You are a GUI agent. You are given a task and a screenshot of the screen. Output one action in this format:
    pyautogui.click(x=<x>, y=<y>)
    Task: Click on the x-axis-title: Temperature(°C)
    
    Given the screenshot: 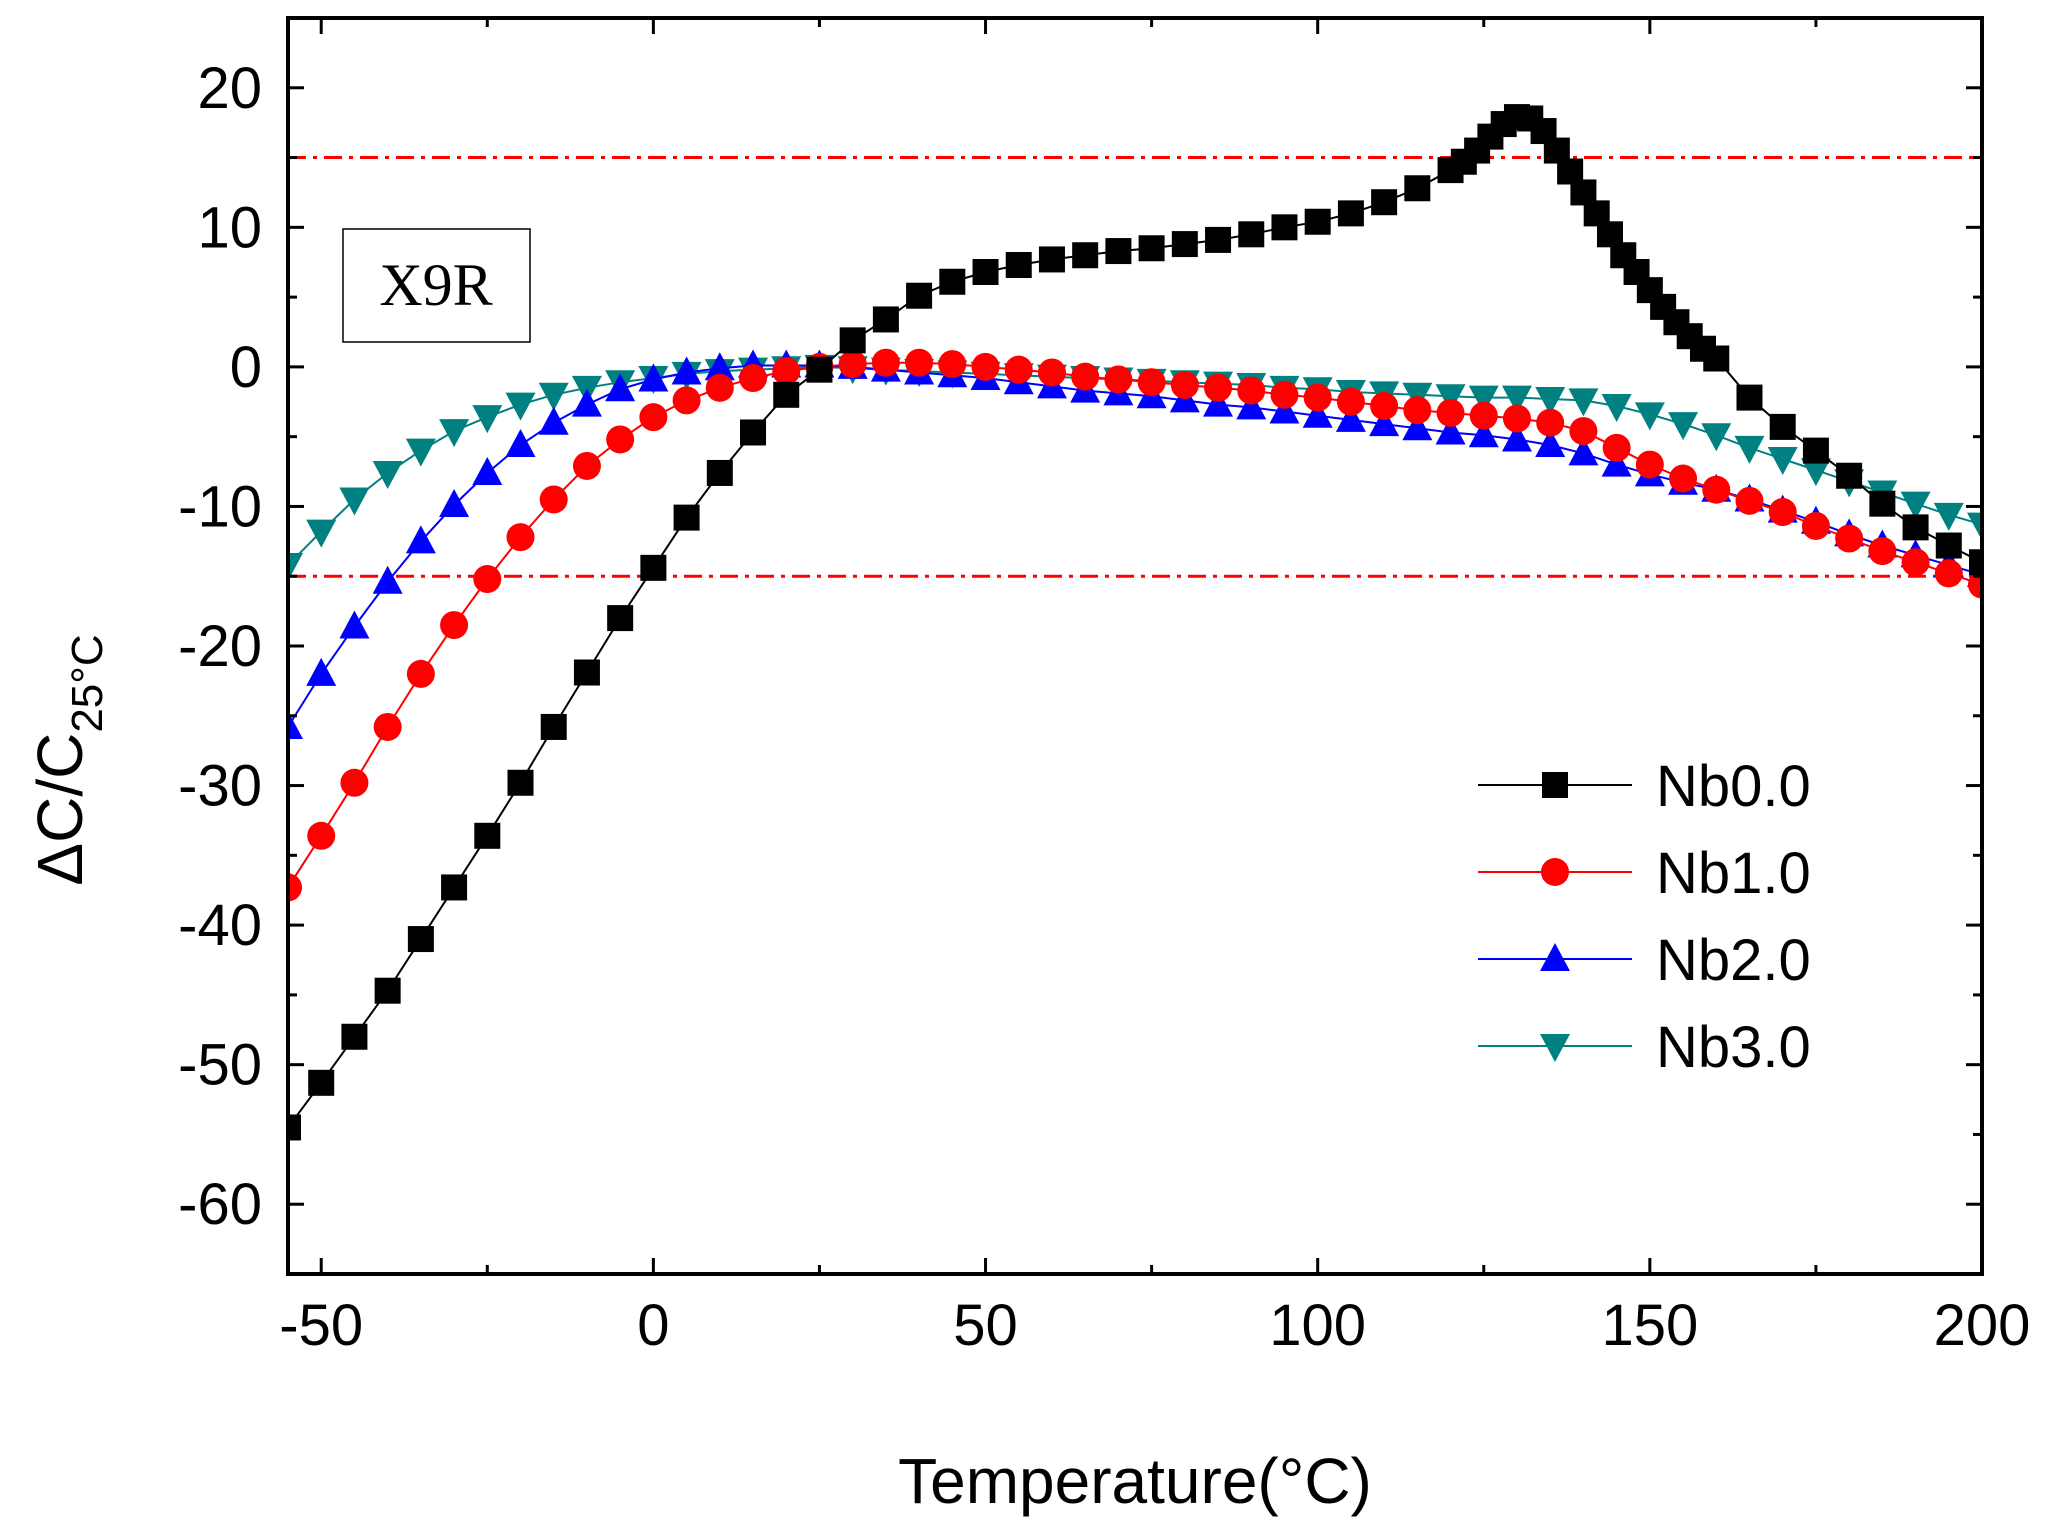 What is the action you would take?
    pyautogui.click(x=1135, y=1481)
    